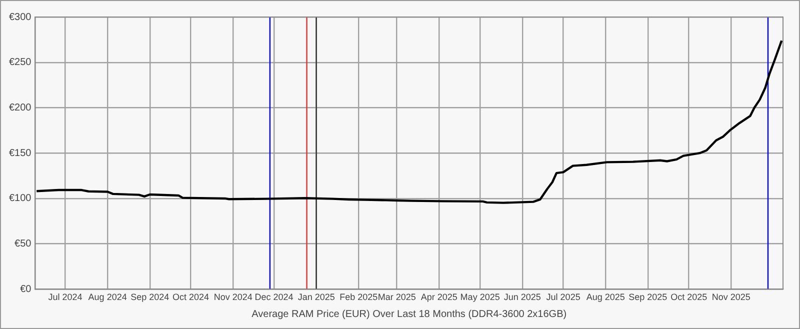 The image size is (800, 329). Describe the element at coordinates (107, 297) in the screenshot. I see `x-tick-label: Aug 2024` at that location.